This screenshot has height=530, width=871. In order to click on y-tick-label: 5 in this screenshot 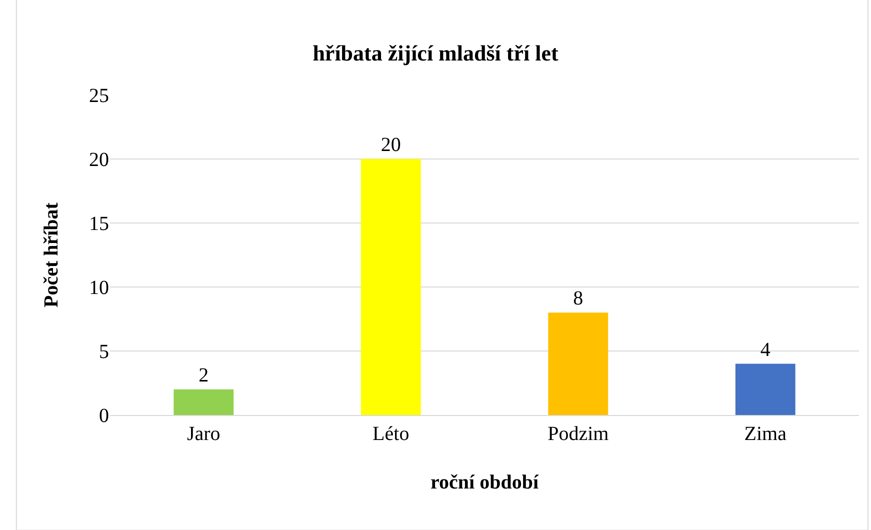, I will do `click(104, 352)`.